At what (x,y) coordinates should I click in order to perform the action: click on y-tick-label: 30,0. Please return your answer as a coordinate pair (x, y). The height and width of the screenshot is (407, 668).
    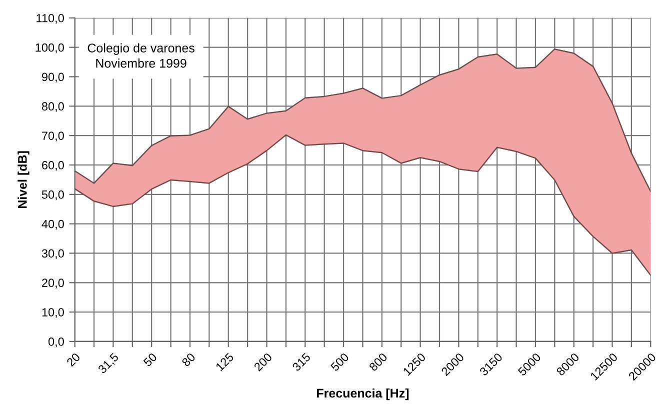
    Looking at the image, I should click on (53, 254).